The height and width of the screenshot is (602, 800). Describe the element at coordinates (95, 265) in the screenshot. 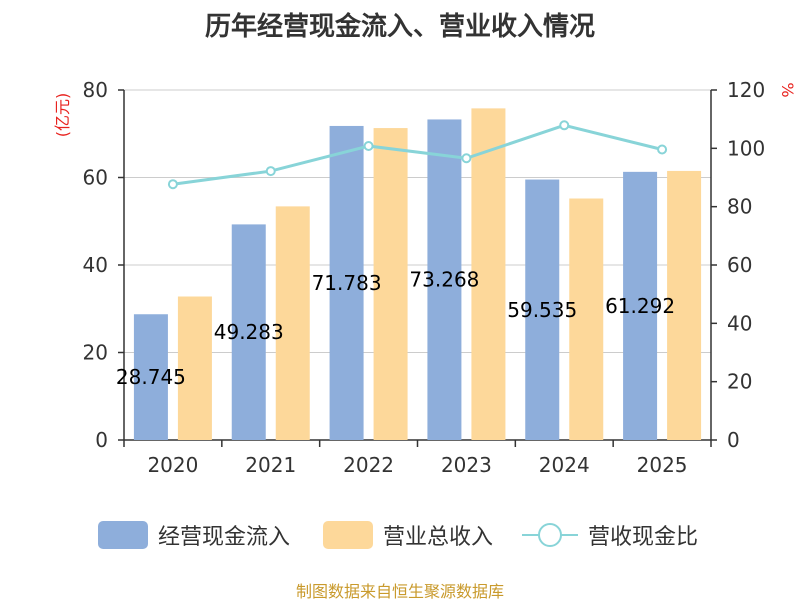

I see `y-left-tick-label: 40` at that location.